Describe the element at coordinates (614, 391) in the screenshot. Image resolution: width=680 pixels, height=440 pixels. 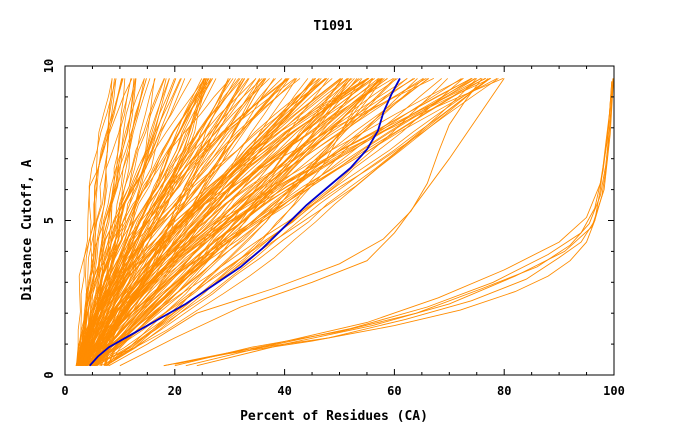
I see `x-tick-label-100: 100` at that location.